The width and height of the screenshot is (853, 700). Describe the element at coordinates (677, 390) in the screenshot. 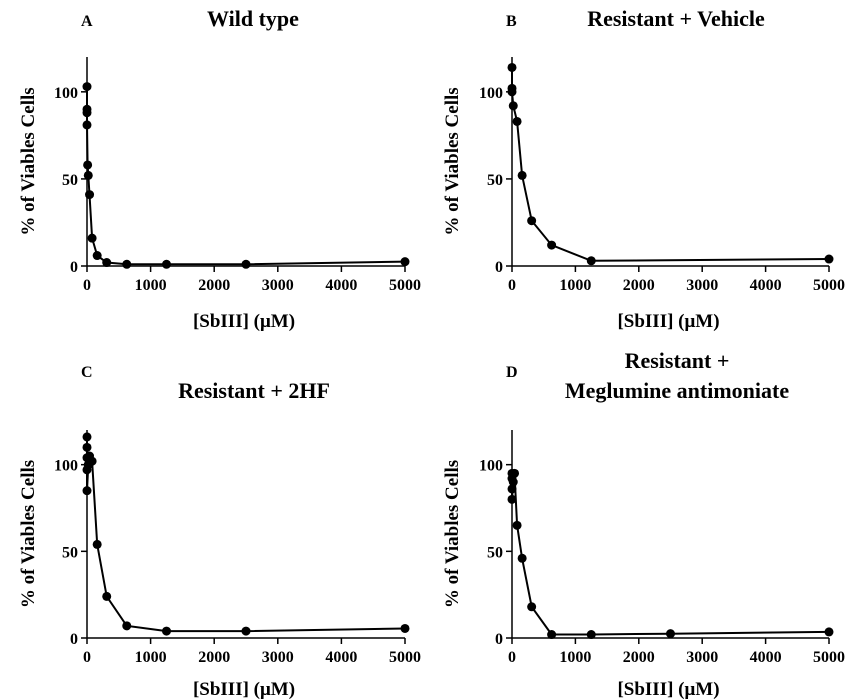

I see `chart-title-line-2: Meglumine antimoniate` at that location.